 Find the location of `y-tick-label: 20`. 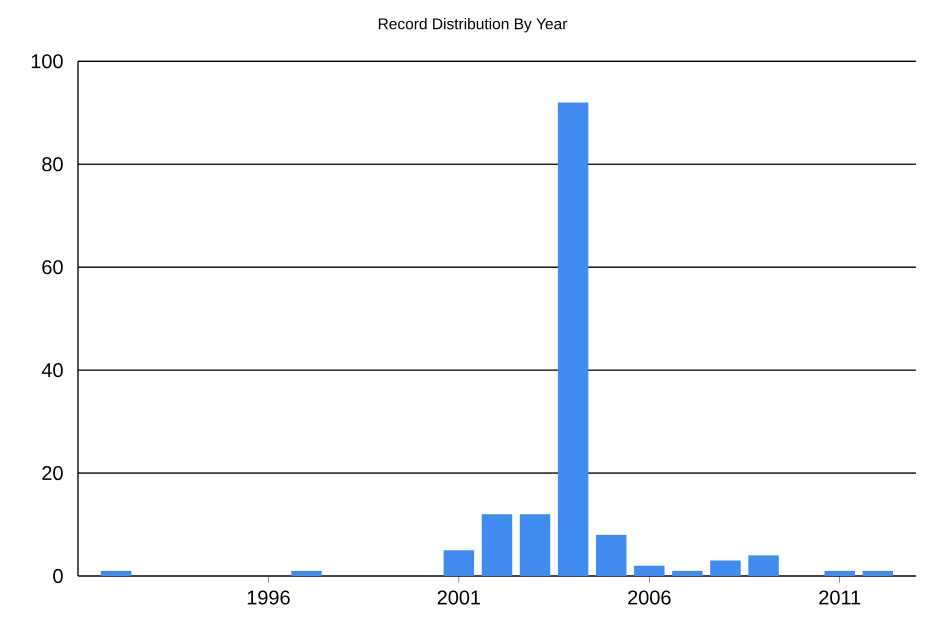

y-tick-label: 20 is located at coordinates (52, 473).